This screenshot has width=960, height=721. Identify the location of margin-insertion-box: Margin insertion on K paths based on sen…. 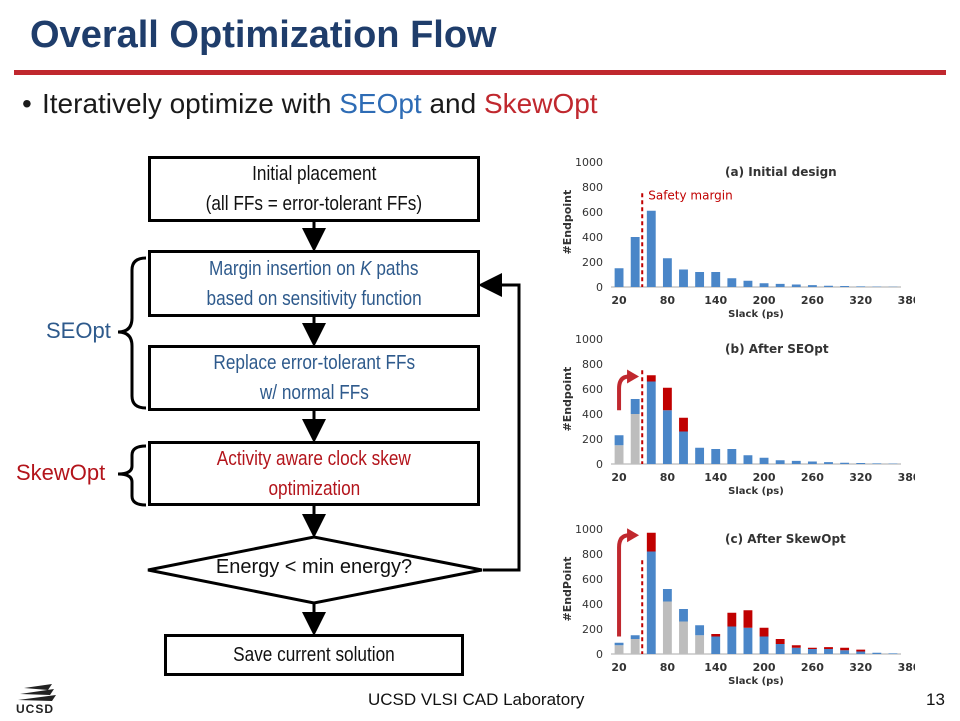
(314, 283).